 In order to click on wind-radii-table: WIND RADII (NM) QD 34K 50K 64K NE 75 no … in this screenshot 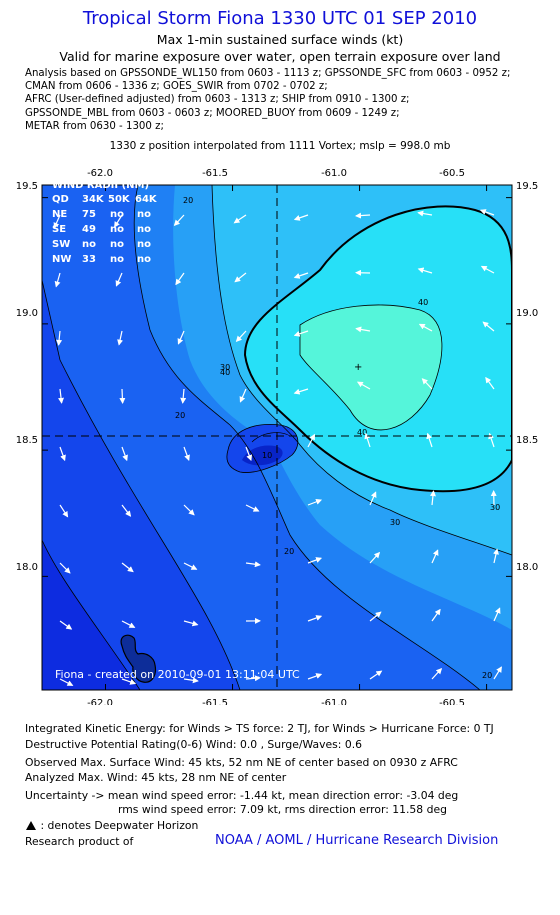, I will do `click(105, 222)`.